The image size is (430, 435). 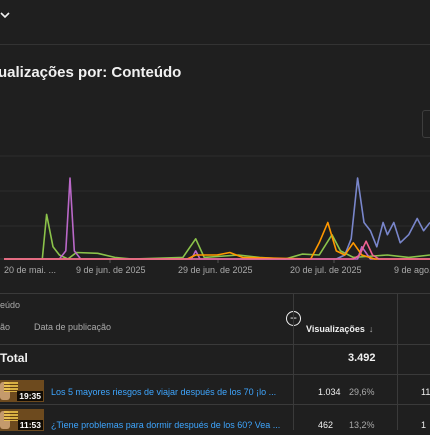 What do you see at coordinates (215, 22) in the screenshot?
I see `top-bar` at bounding box center [215, 22].